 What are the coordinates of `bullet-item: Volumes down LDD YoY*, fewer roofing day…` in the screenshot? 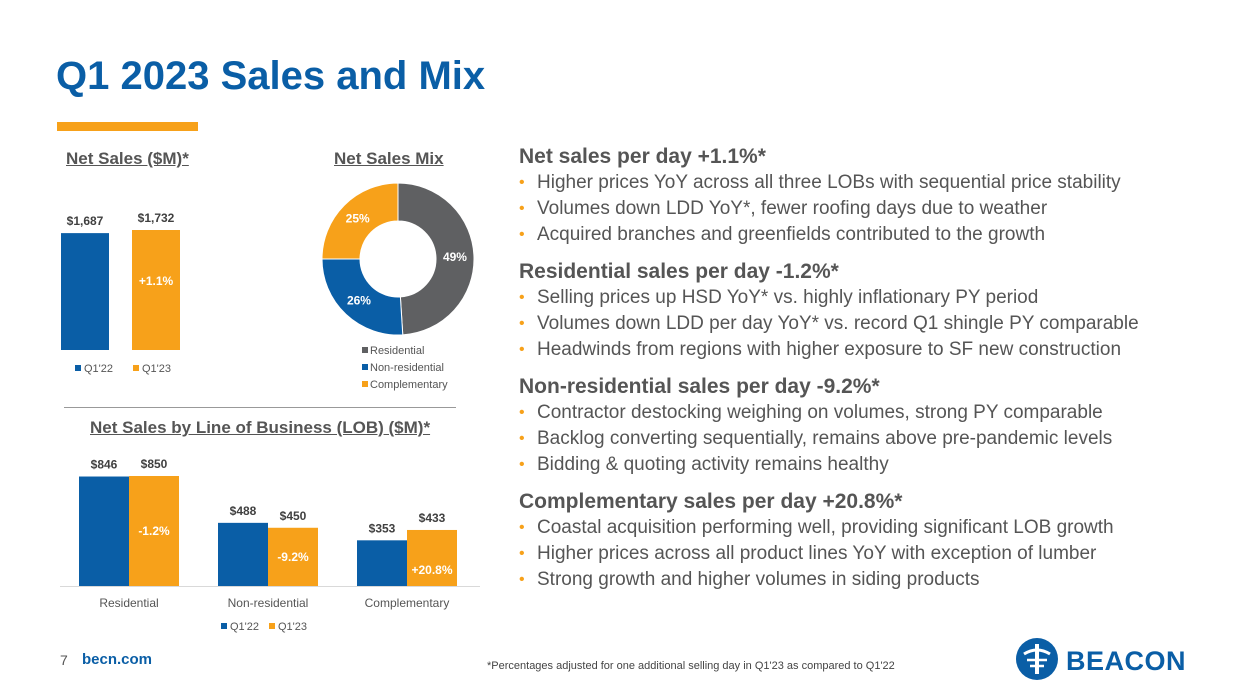 It's located at (869, 209).